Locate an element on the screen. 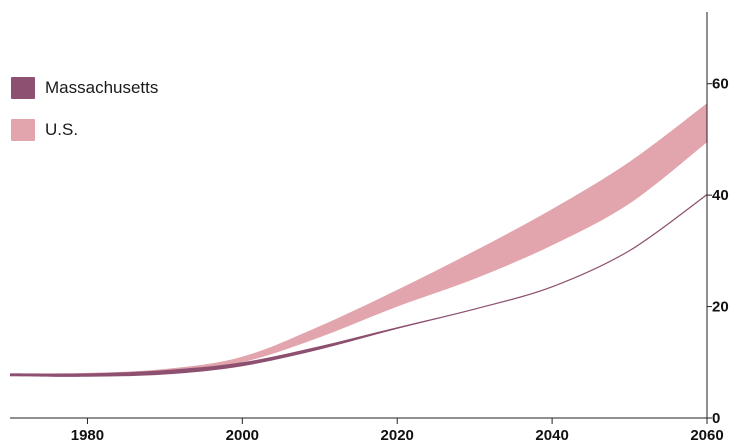 The width and height of the screenshot is (735, 444). legend-item-massachusetts: Massachusetts is located at coordinates (84, 88).